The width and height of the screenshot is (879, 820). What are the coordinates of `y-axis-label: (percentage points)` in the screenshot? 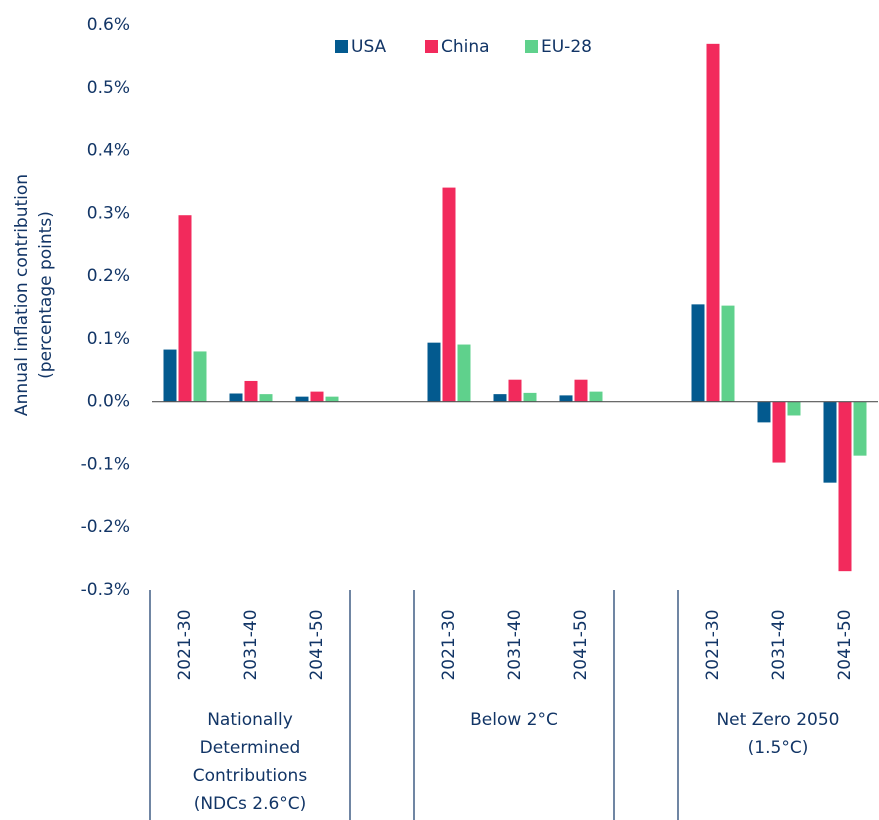 It's located at (46, 295).